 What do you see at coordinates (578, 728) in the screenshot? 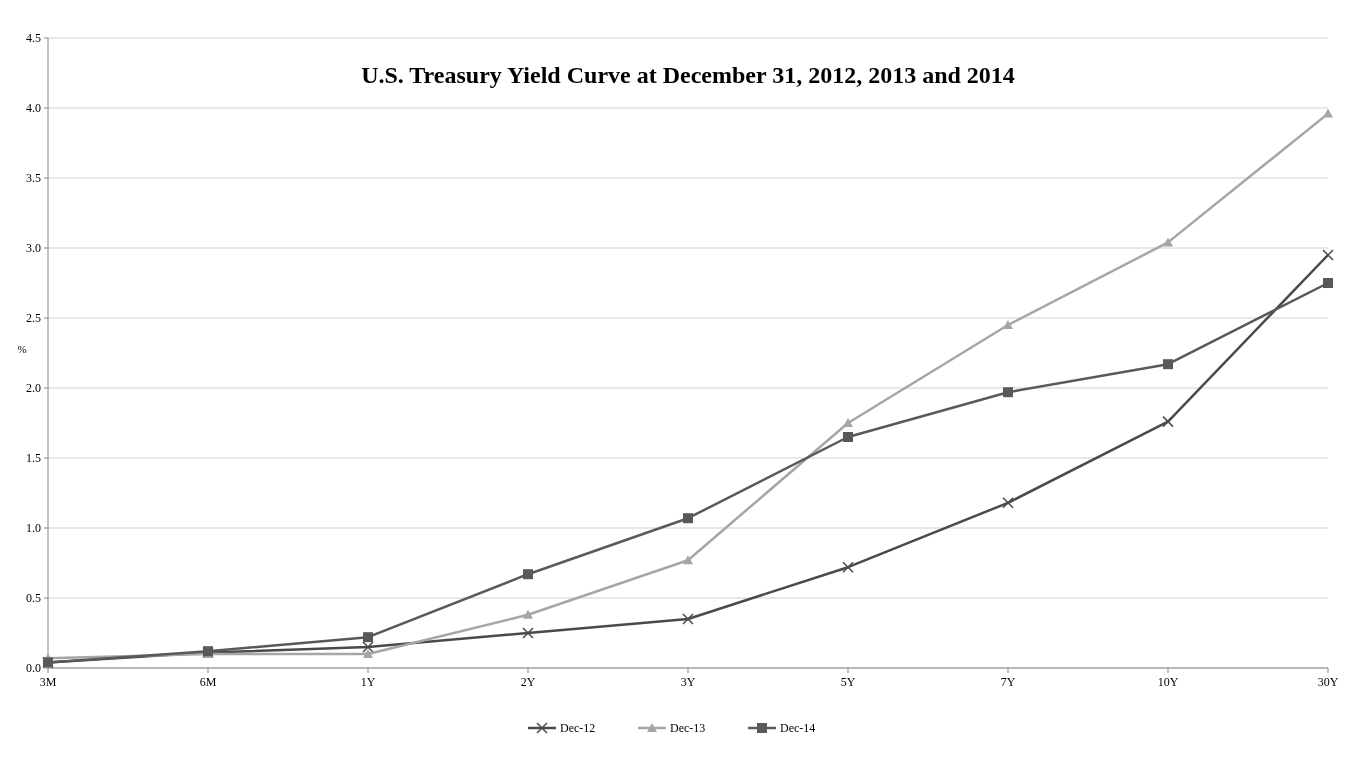
I see `legend-label: Dec-12` at bounding box center [578, 728].